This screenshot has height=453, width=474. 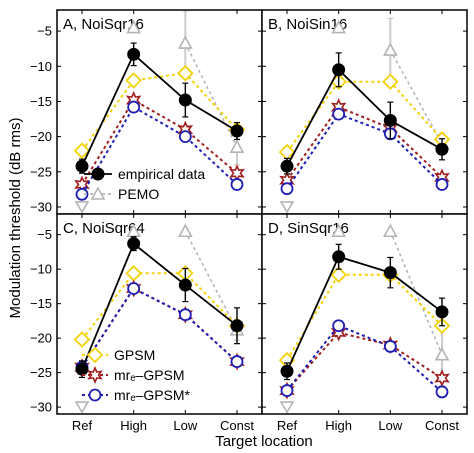 What do you see at coordinates (152, 395) in the screenshot?
I see `legend-label: mrₑ–GPSM*` at bounding box center [152, 395].